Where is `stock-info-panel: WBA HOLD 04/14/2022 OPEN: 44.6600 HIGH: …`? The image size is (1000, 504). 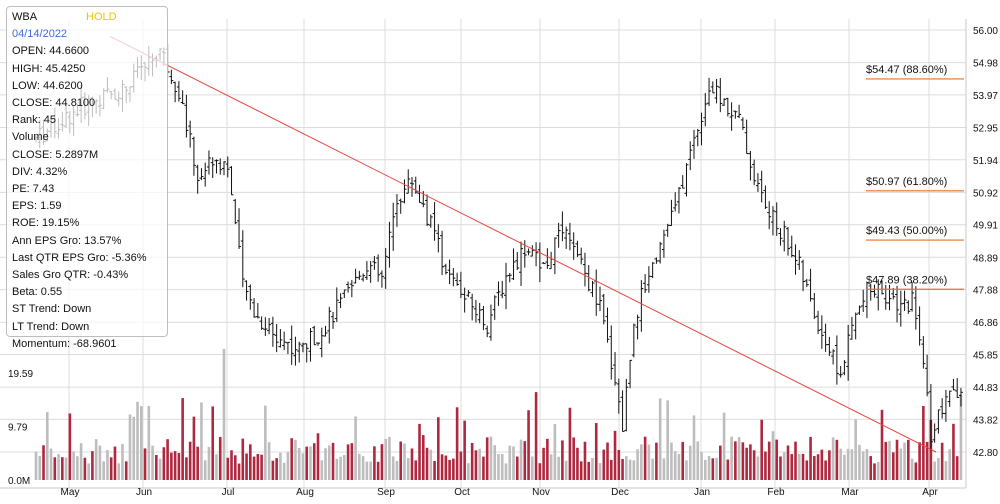
stock-info-panel: WBA HOLD 04/14/2022 OPEN: 44.6600 HIGH: … is located at coordinates (87, 178).